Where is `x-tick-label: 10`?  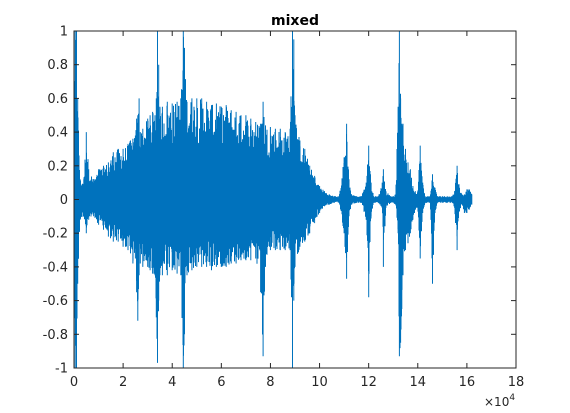
x-tick-label: 10 is located at coordinates (319, 382).